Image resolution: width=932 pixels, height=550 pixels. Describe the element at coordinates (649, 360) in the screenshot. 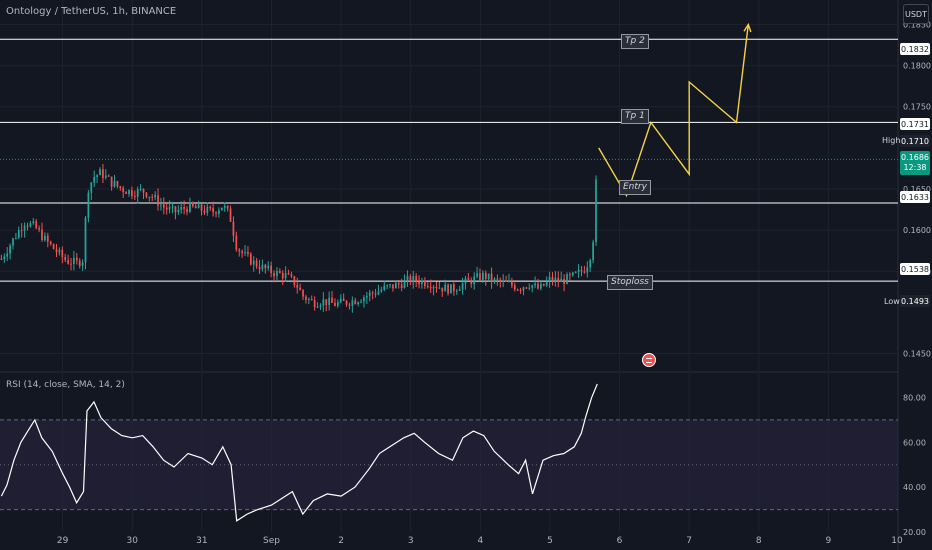

I see `calendar-icon` at that location.